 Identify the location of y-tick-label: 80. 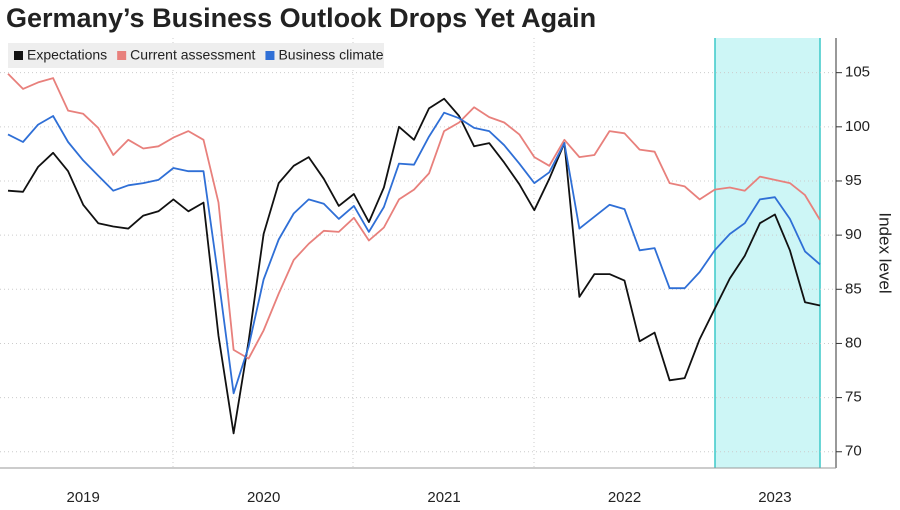
(853, 342).